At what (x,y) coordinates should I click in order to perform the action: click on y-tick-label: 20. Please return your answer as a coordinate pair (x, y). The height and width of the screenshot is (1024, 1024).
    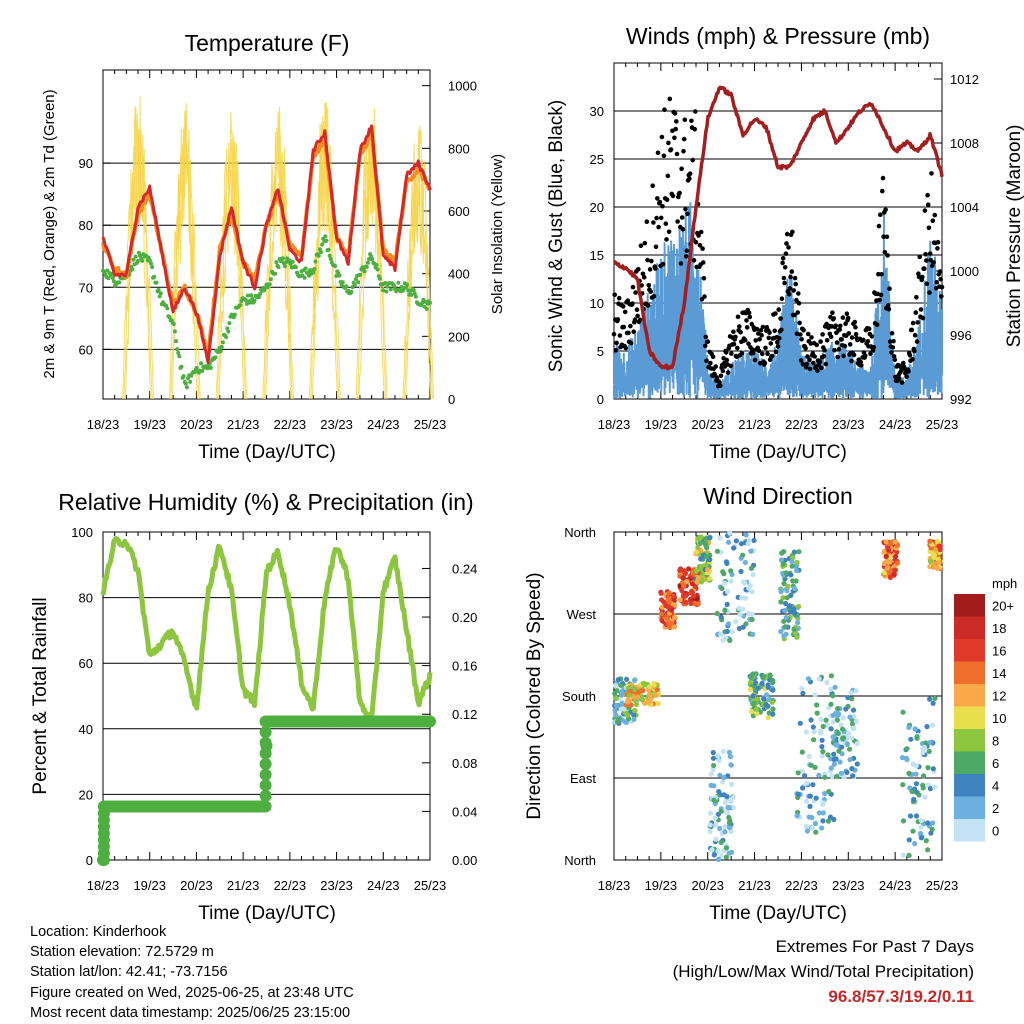
    Looking at the image, I should click on (597, 207).